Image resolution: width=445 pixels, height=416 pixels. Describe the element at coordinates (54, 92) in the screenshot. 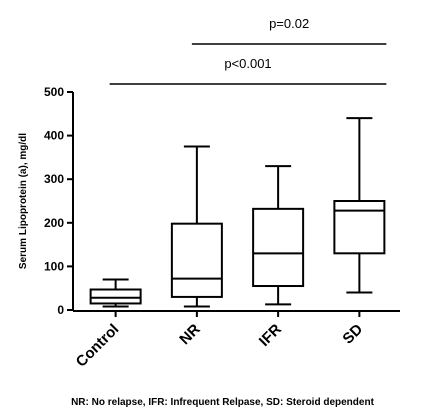

I see `y-tick-label-500: 500` at that location.